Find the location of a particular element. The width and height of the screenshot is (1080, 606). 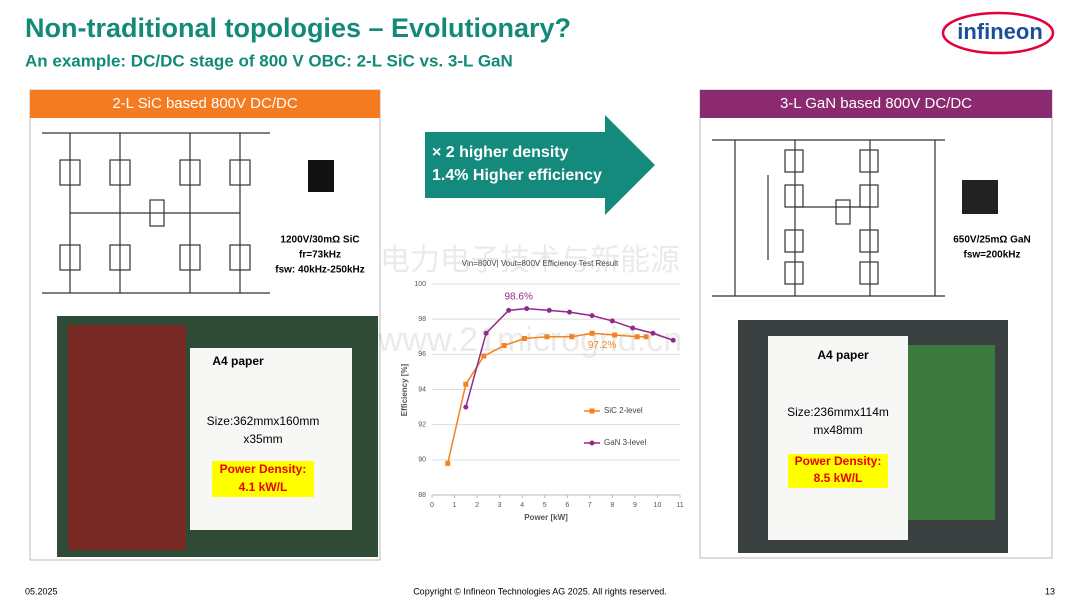

watermark: 电力电子技术与新能源 is located at coordinates (530, 260).